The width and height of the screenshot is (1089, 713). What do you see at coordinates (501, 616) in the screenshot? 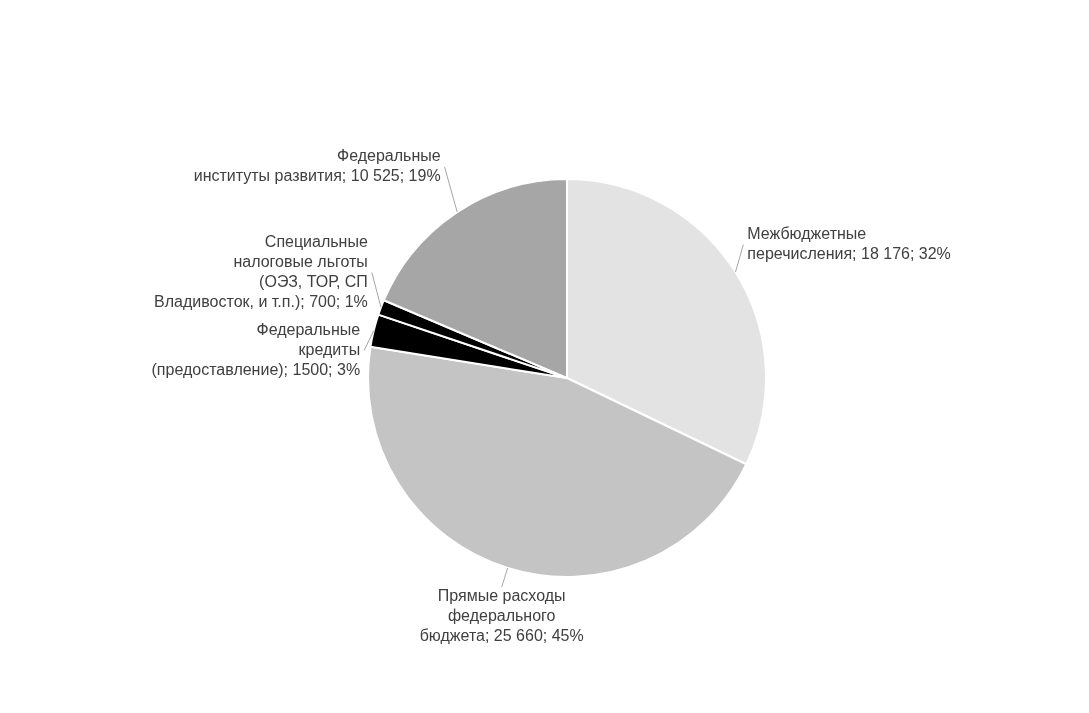
I see `slice-label: Прямые расходы федерального бюджета; 25 660; 45%` at bounding box center [501, 616].